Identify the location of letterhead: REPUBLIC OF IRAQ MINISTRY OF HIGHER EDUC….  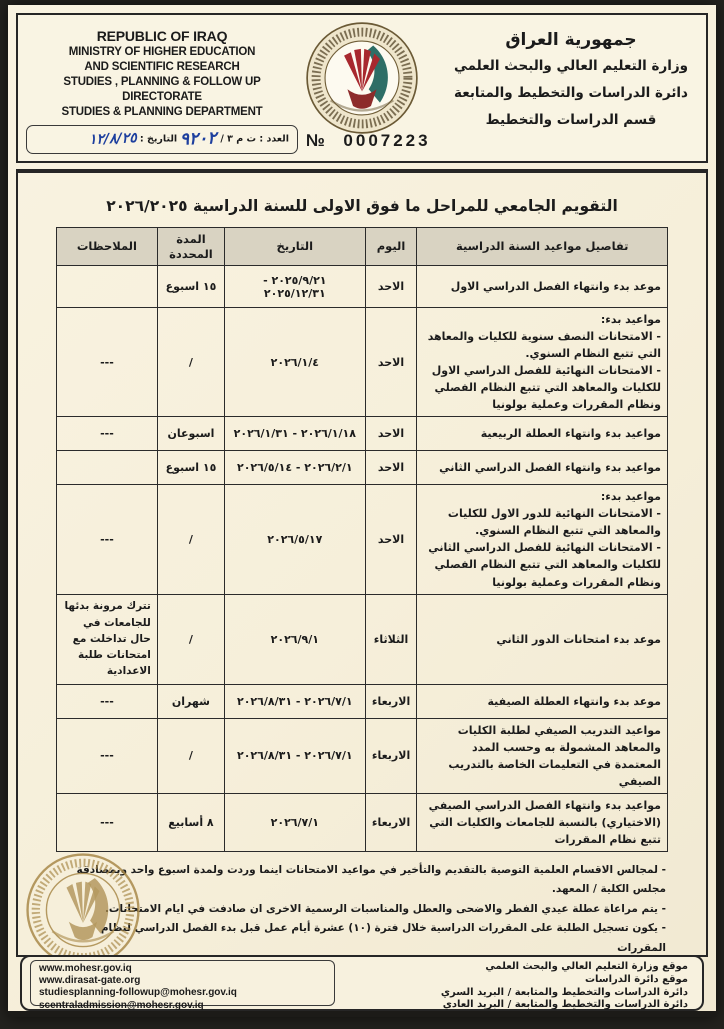
(362, 88).